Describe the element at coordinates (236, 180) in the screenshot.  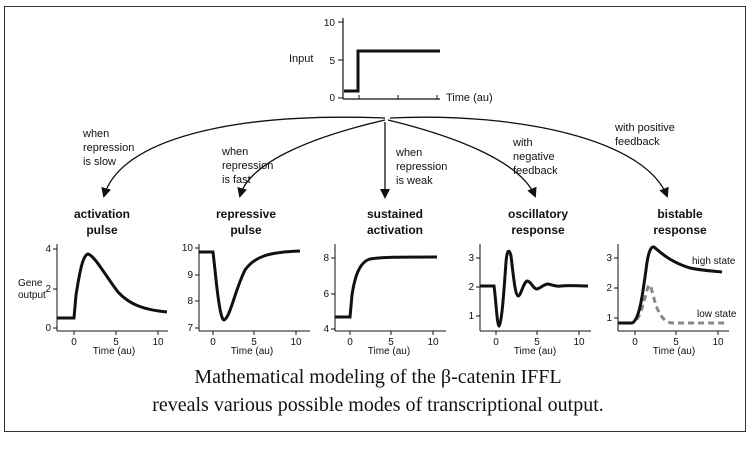
I see `branch-2-line-3: is fast` at that location.